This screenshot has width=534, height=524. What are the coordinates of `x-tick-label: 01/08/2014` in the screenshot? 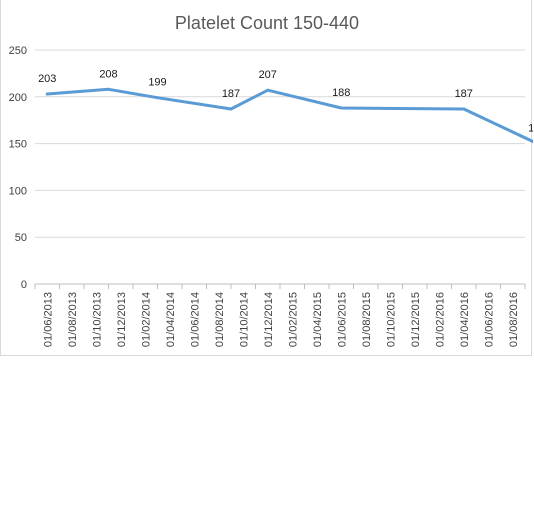 It's located at (220, 319).